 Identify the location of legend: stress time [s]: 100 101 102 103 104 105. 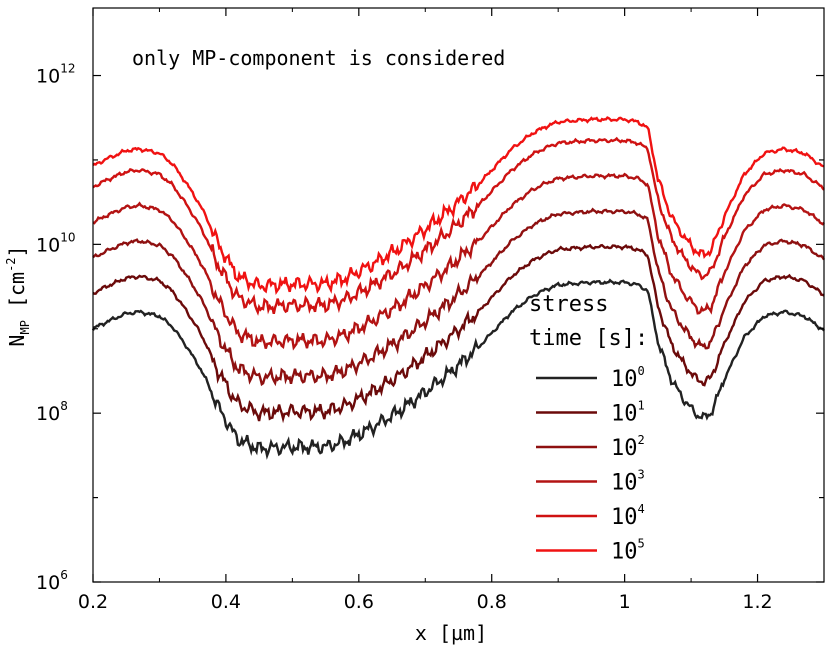
(588, 428).